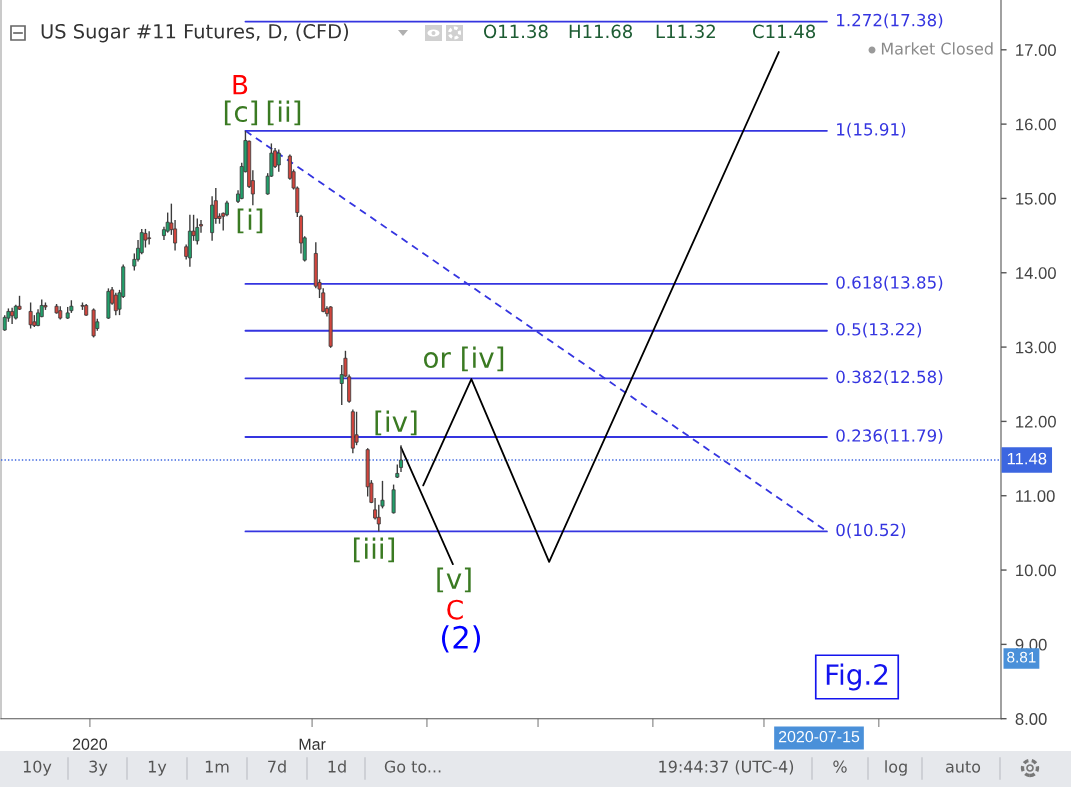 The image size is (1071, 796). I want to click on text: auto, so click(963, 767).